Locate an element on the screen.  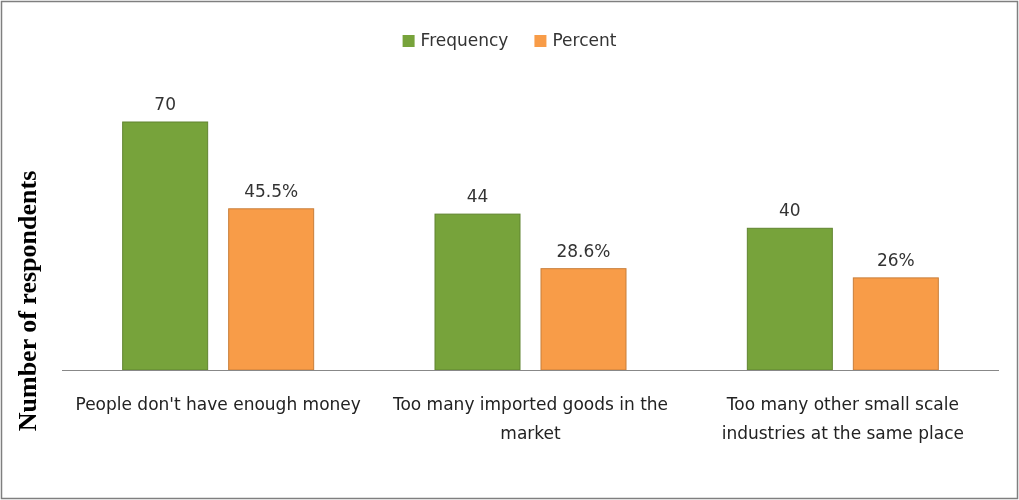
data-label: 70 is located at coordinates (165, 104).